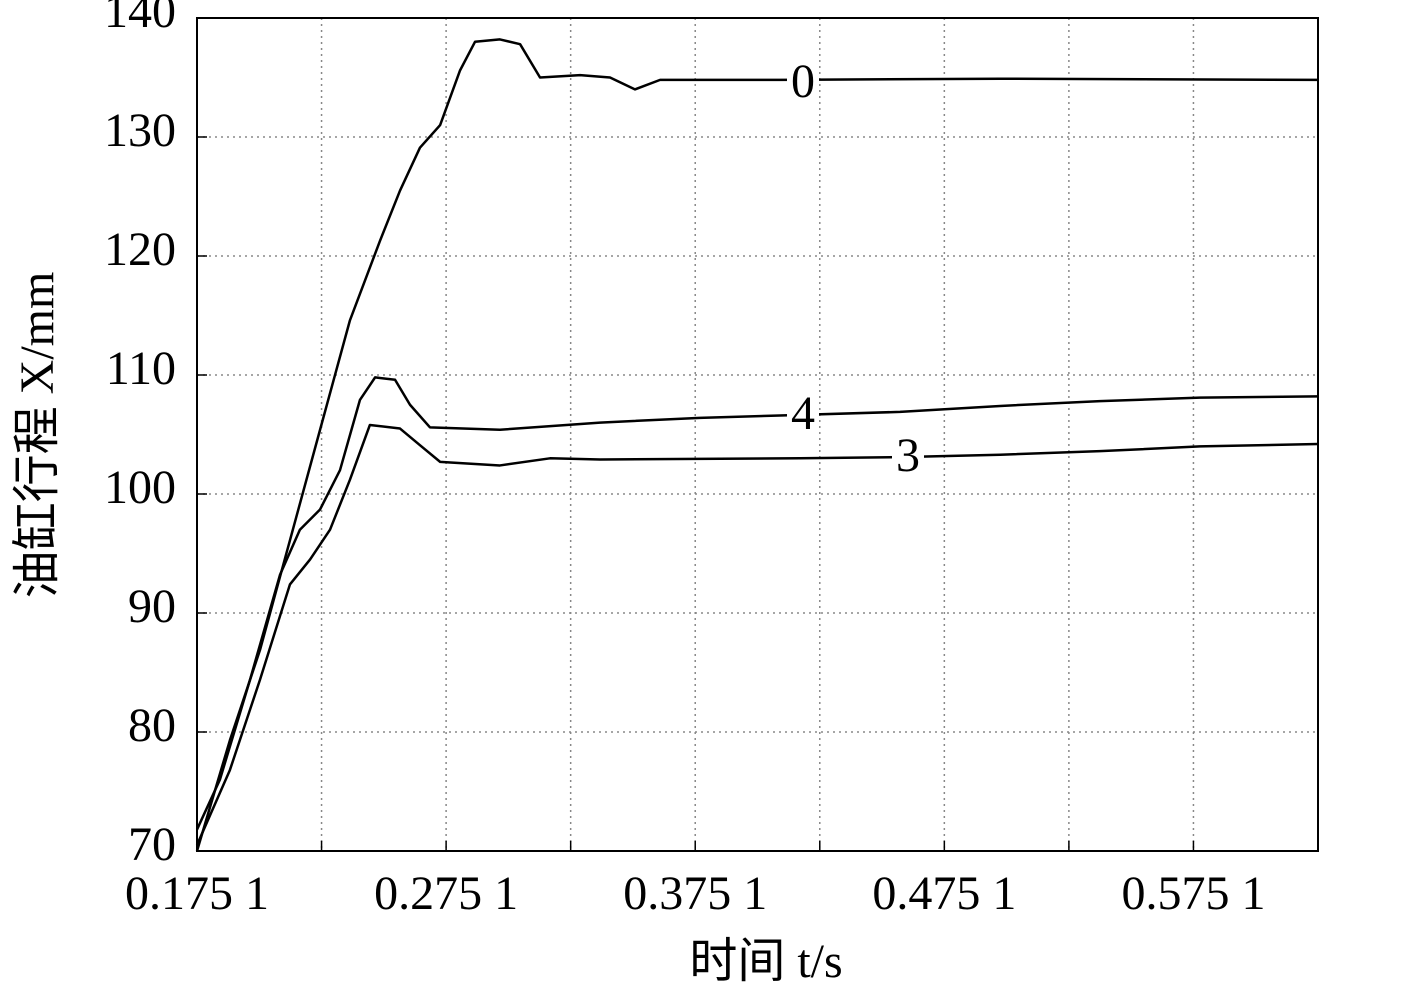 The width and height of the screenshot is (1417, 996). What do you see at coordinates (140, 130) in the screenshot?
I see `y-tick-label: 130` at bounding box center [140, 130].